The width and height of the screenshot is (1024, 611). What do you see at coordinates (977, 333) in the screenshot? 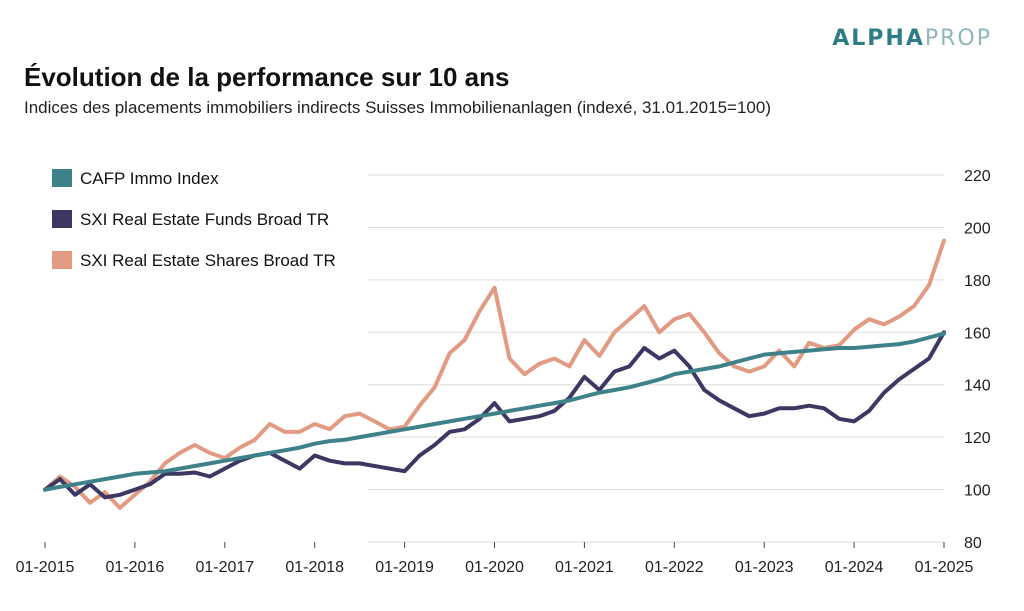
I see `y-tick-label: 160` at bounding box center [977, 333].